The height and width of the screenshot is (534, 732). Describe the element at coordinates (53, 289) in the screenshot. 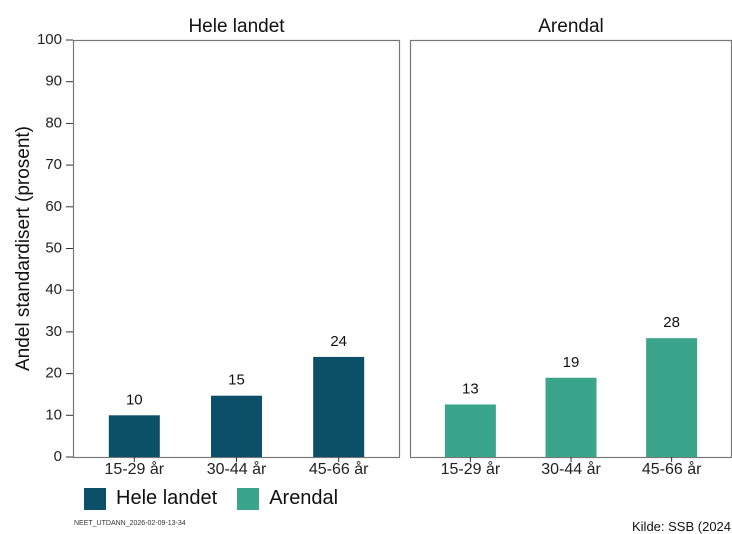

I see `y-tick-label: 40` at that location.